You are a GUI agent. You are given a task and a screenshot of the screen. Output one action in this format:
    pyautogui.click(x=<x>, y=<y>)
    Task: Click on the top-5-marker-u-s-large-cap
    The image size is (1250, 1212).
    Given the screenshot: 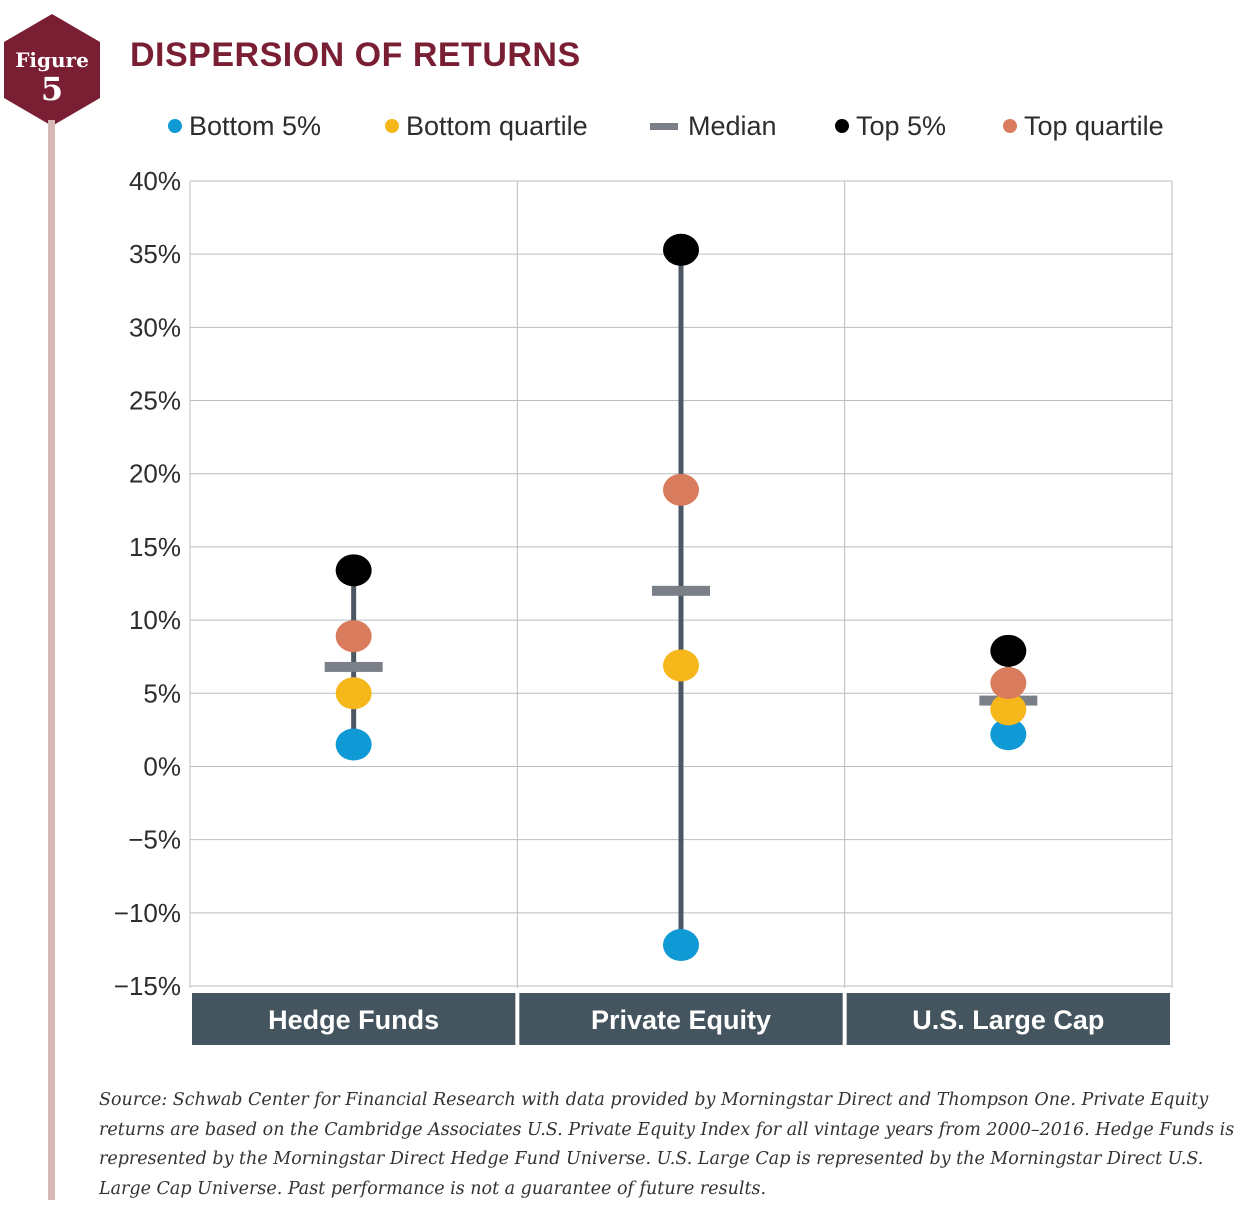 What is the action you would take?
    pyautogui.click(x=1008, y=650)
    